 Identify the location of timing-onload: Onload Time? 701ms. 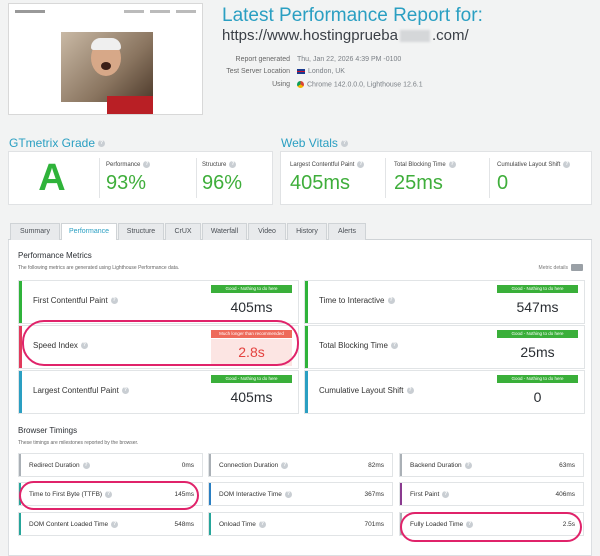
(300, 524).